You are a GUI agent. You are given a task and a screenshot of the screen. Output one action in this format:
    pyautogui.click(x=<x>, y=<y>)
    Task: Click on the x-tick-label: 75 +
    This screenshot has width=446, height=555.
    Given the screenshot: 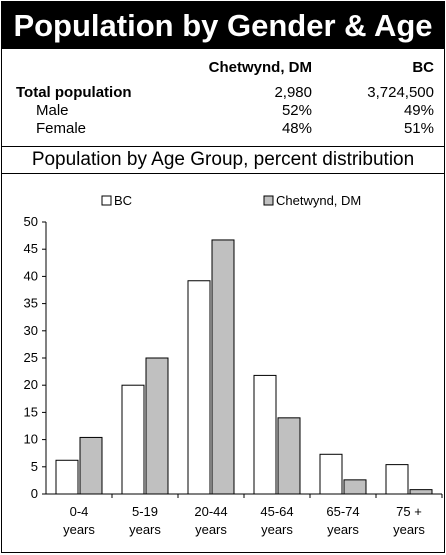 What is the action you would take?
    pyautogui.click(x=409, y=511)
    